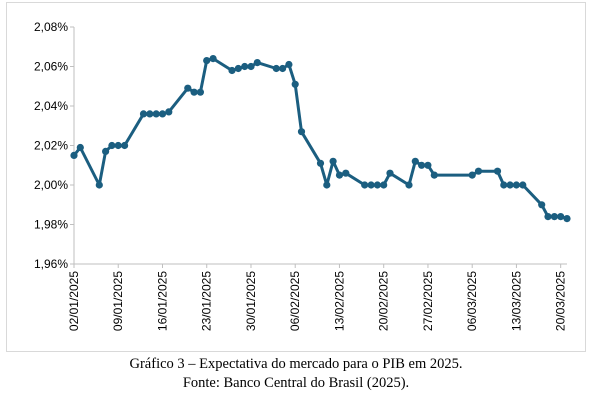  Describe the element at coordinates (51, 185) in the screenshot. I see `y-tick-label: 2,00%` at that location.